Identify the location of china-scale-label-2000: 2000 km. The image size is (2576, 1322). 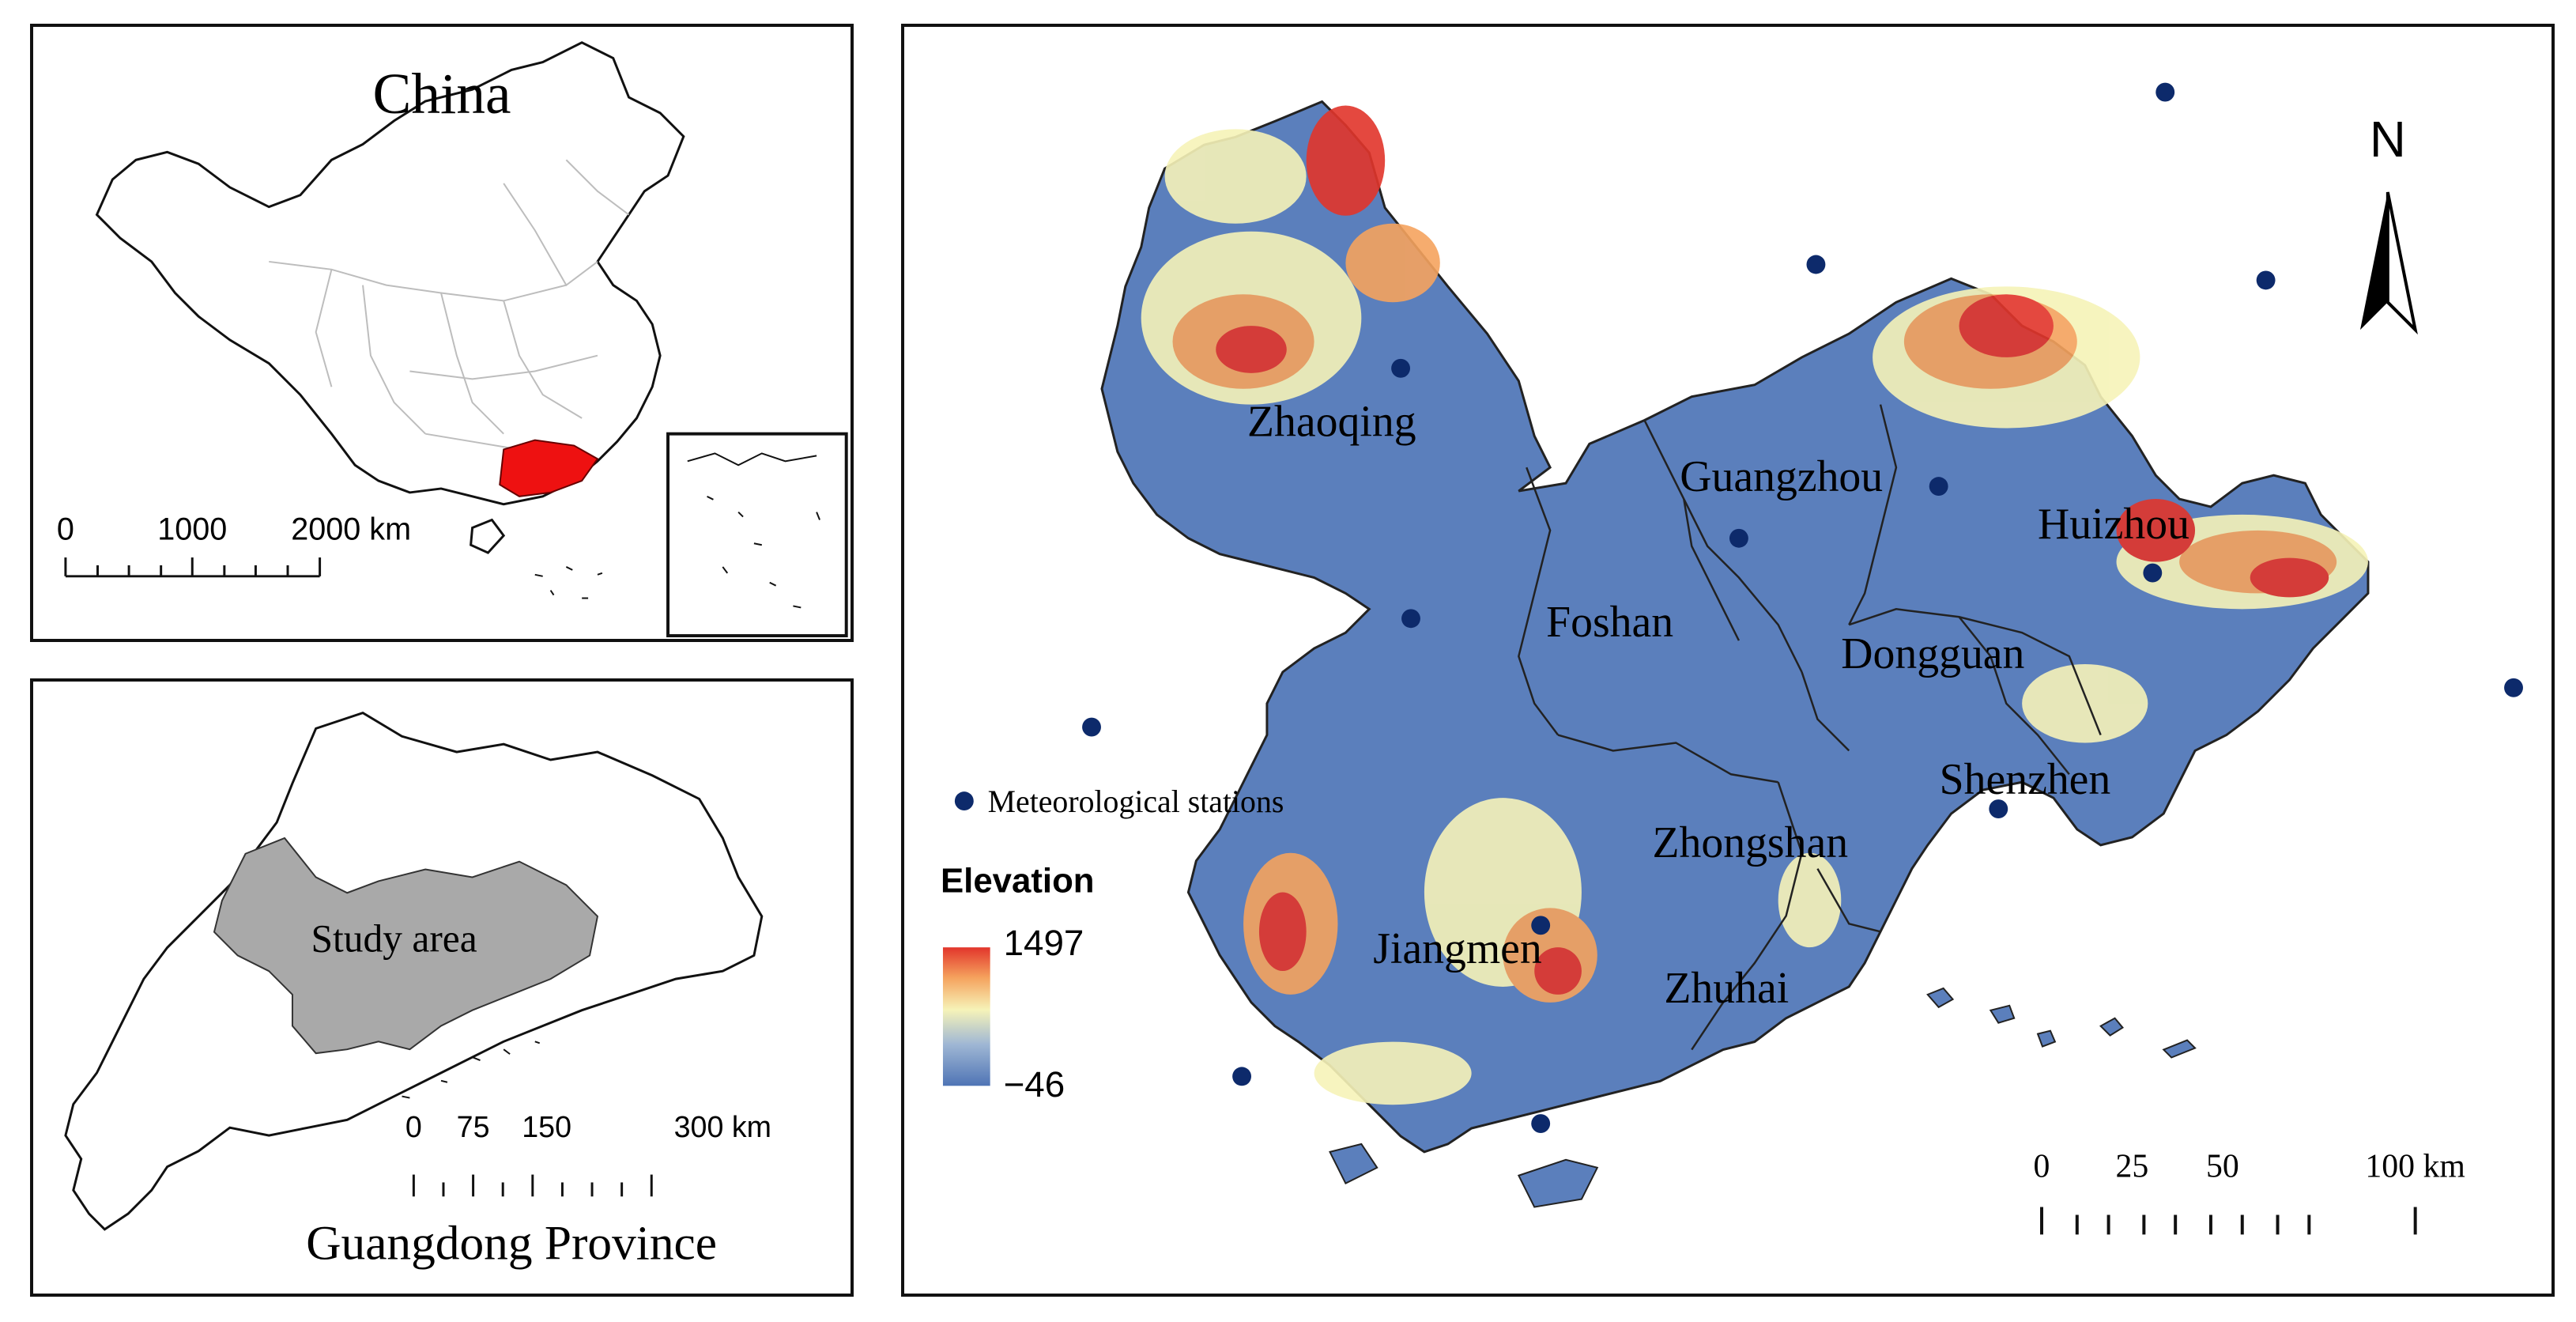
(351, 529).